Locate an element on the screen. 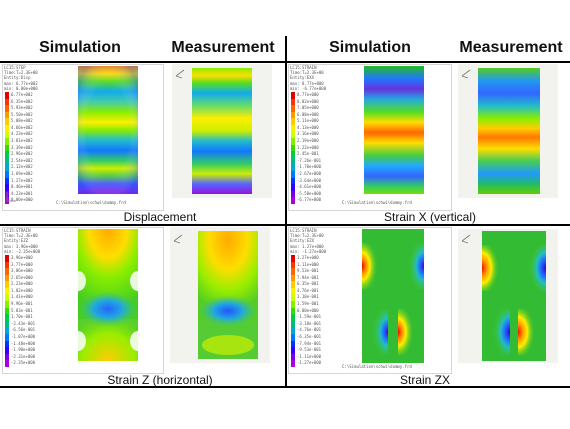  legend-value: 3.77e+000 is located at coordinates (22, 264).